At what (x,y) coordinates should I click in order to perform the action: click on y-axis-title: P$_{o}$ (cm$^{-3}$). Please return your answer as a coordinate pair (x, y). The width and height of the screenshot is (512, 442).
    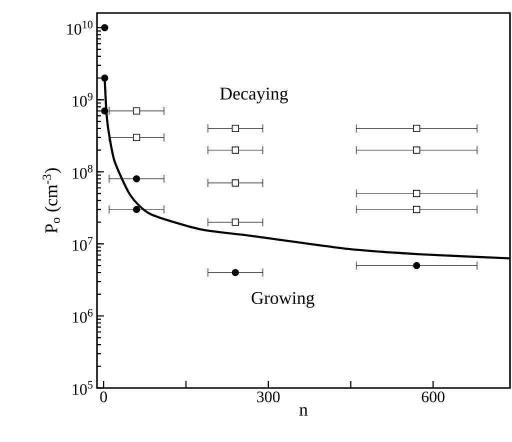
    Looking at the image, I should click on (52, 200).